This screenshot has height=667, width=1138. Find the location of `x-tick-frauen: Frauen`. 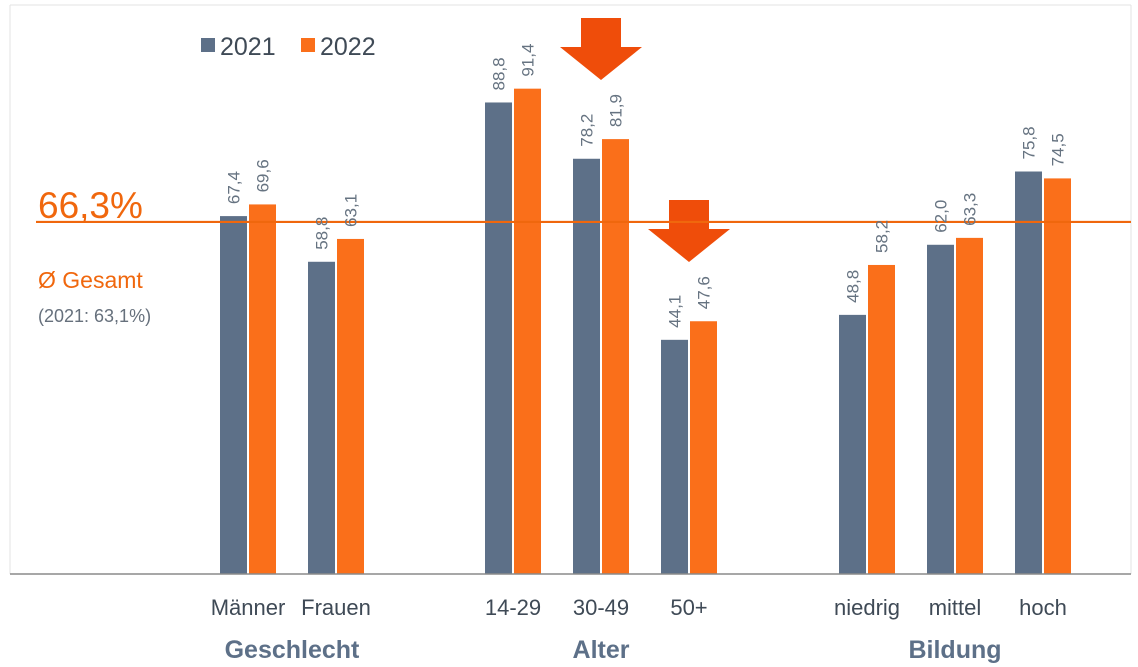

x-tick-frauen: Frauen is located at coordinates (336, 607).